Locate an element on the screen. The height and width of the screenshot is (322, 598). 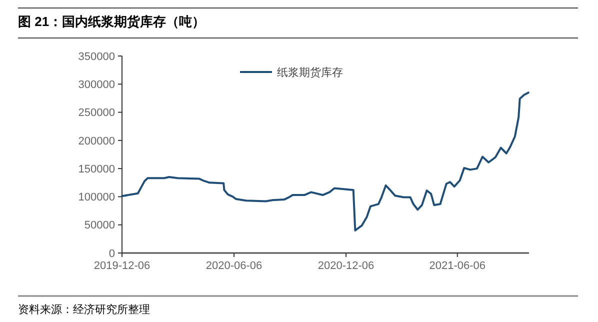
x-tick-label: 2020-12-06 is located at coordinates (346, 266).